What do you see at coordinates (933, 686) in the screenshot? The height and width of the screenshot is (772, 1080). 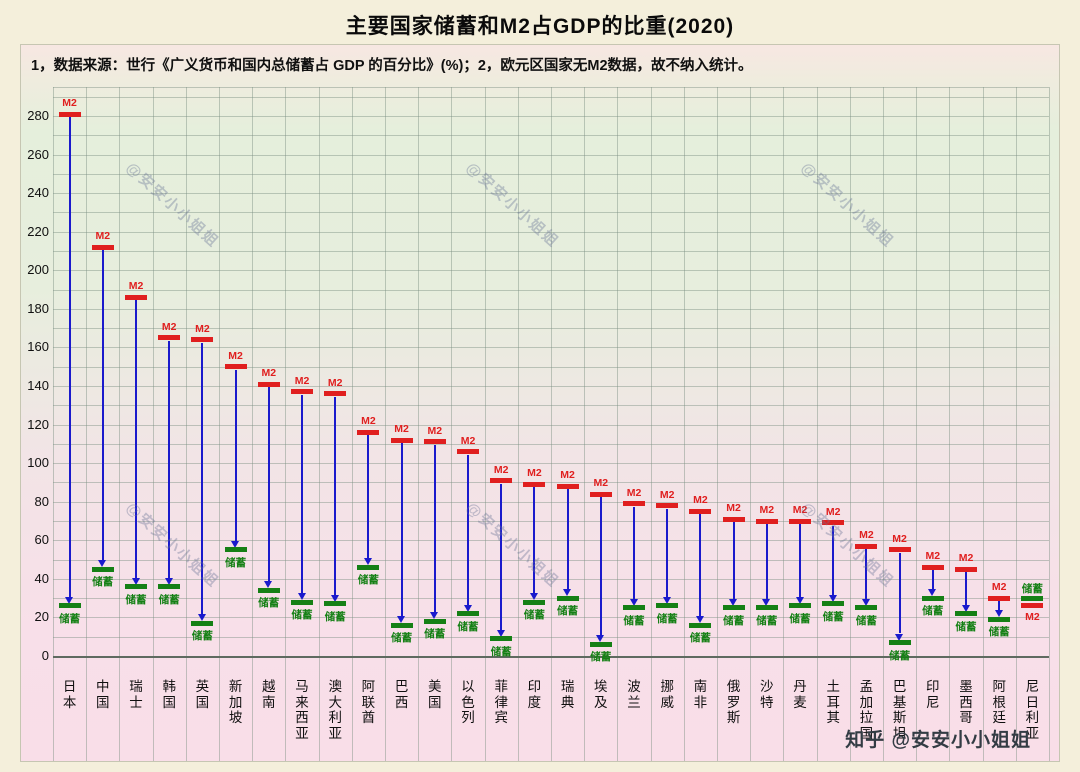 I see `x-tick-char: 印` at bounding box center [933, 686].